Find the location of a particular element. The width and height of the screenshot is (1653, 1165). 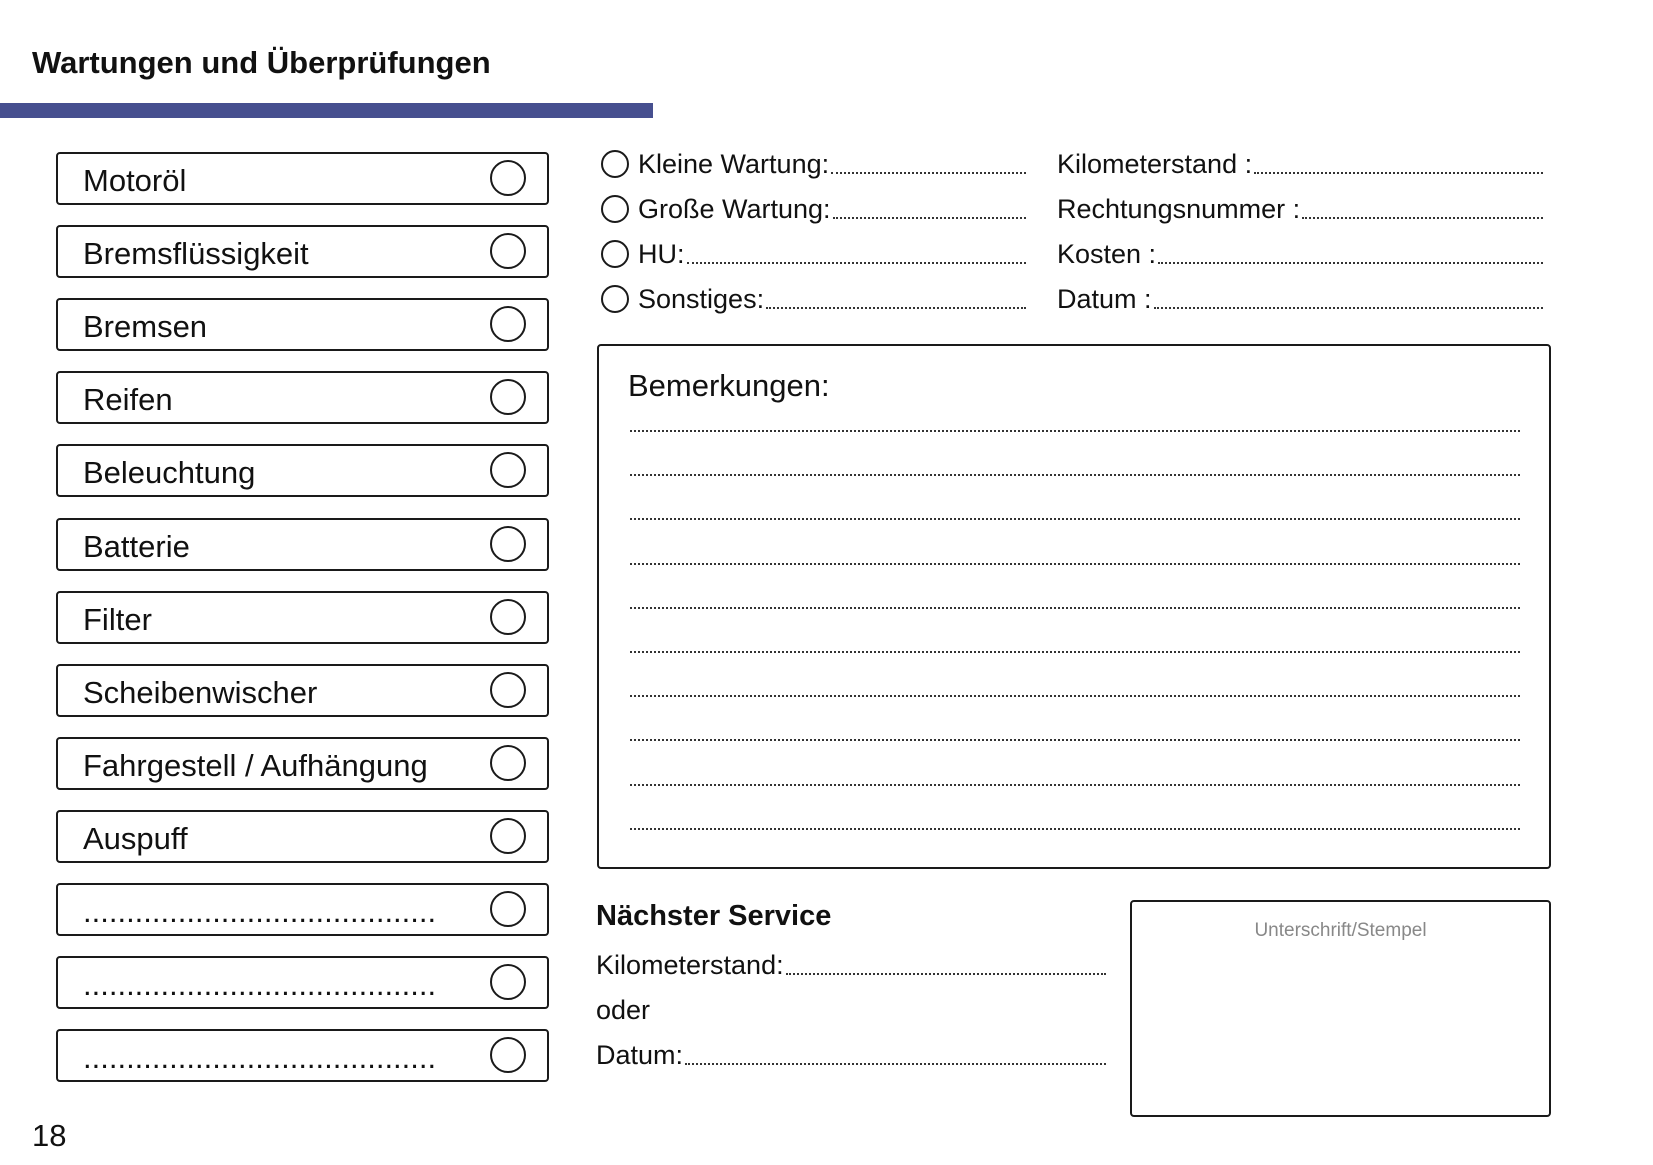

checklist-item: Scheibenwischer is located at coordinates (302, 690).